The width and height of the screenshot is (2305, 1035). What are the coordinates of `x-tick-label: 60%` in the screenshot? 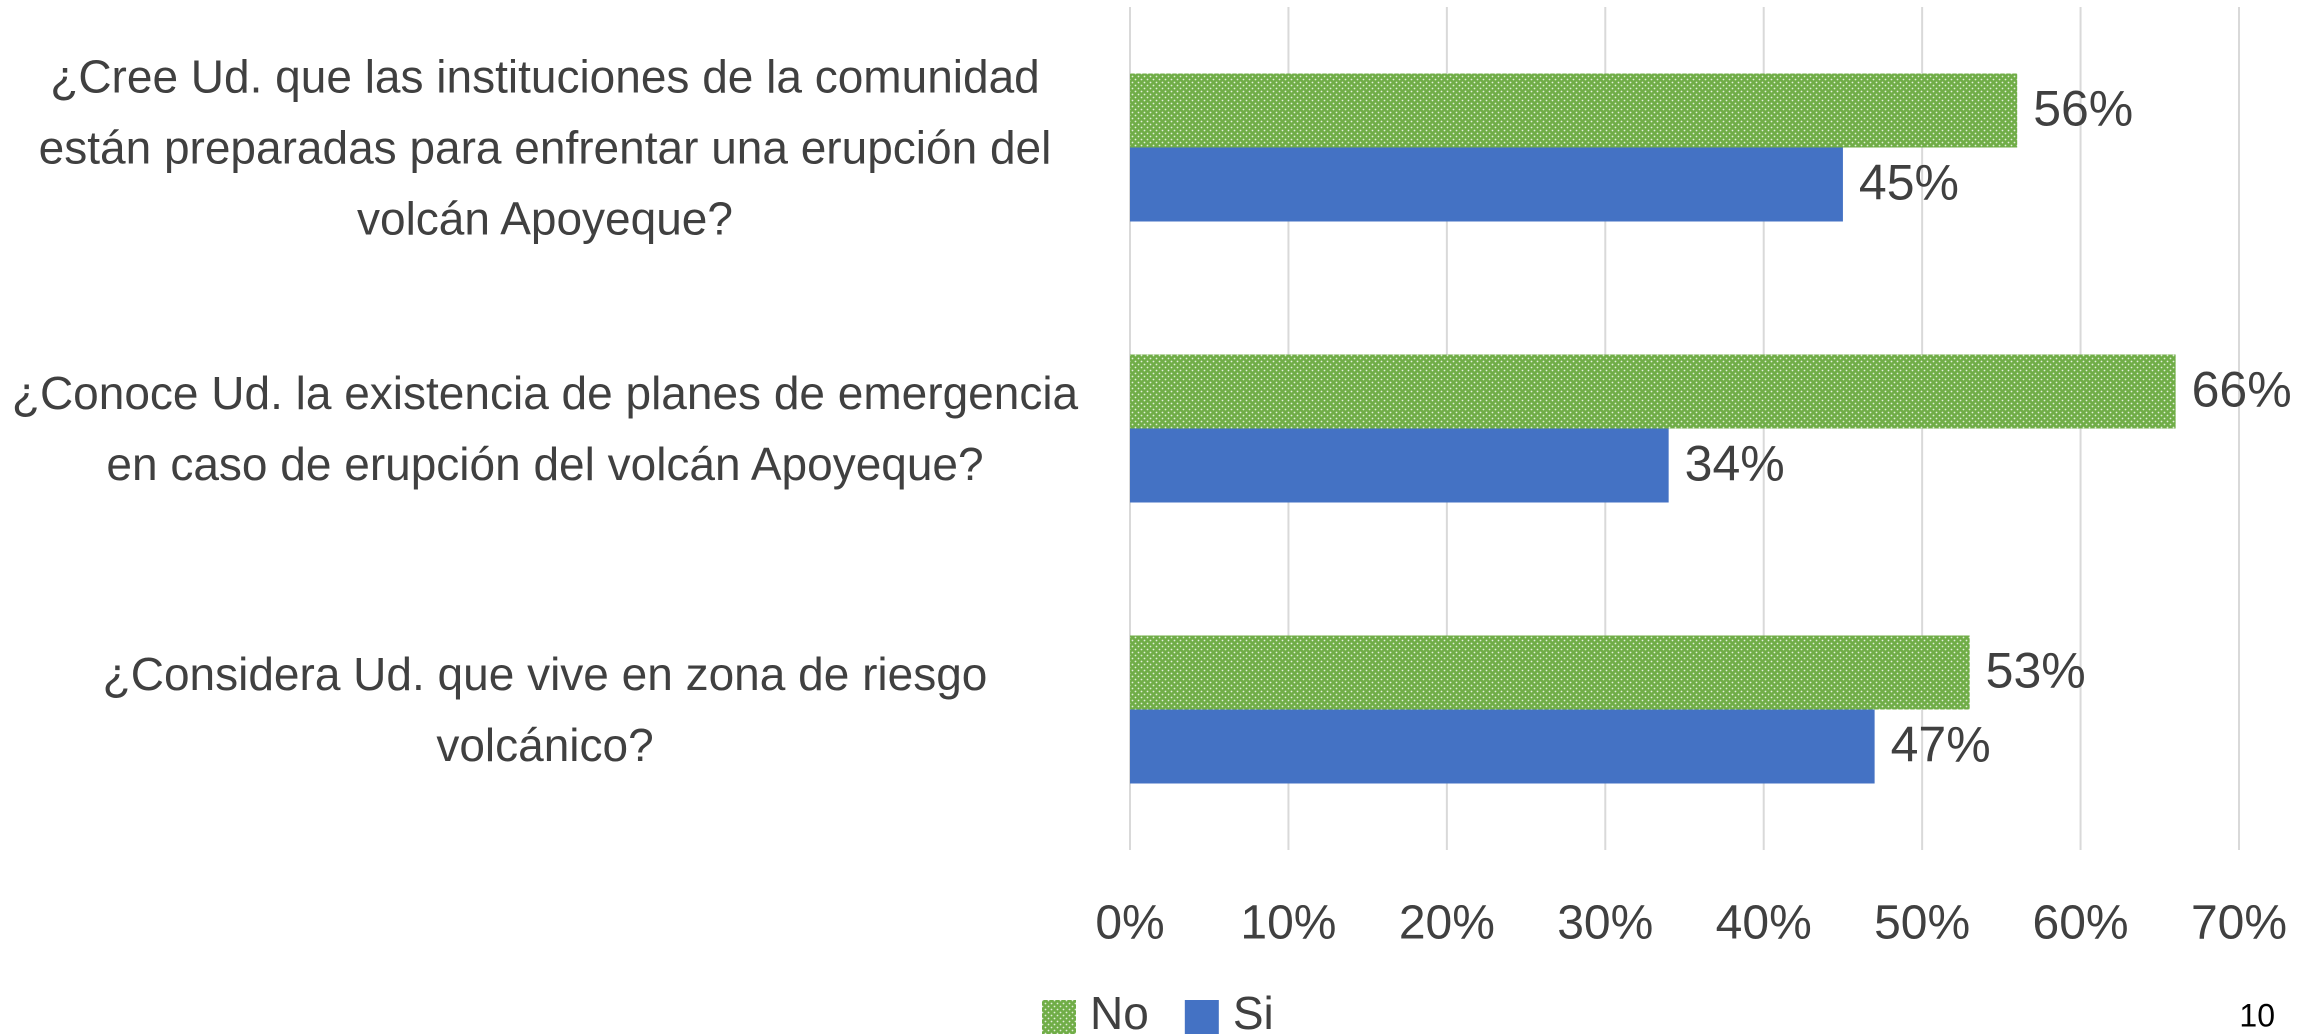 It's located at (2081, 923).